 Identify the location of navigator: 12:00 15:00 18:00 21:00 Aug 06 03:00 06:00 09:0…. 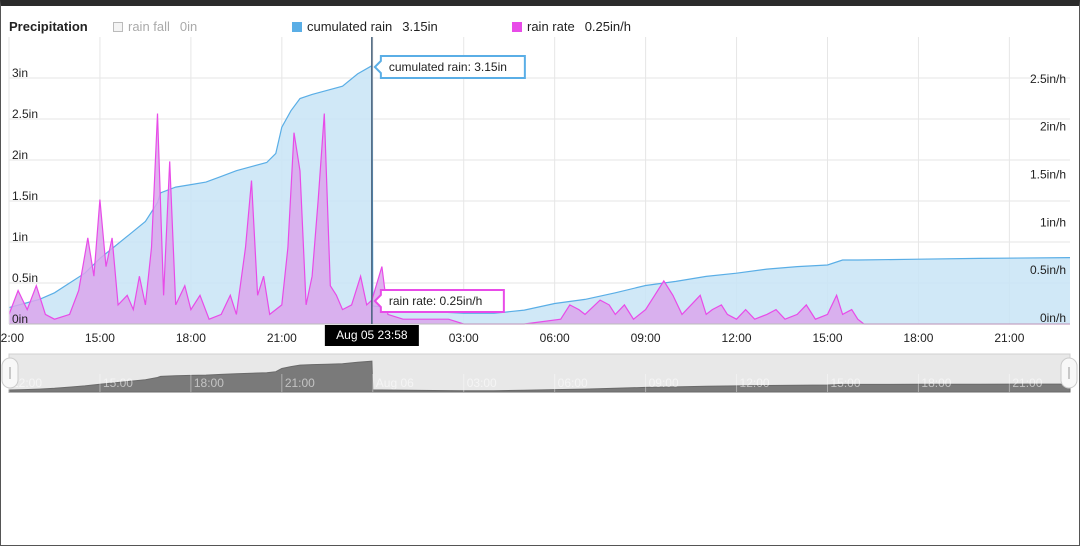
(539, 373).